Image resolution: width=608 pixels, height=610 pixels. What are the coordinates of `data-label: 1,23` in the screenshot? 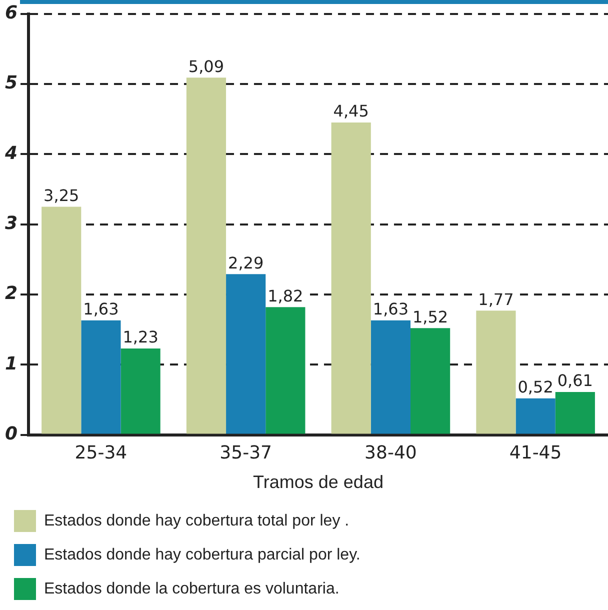 It's located at (140, 337).